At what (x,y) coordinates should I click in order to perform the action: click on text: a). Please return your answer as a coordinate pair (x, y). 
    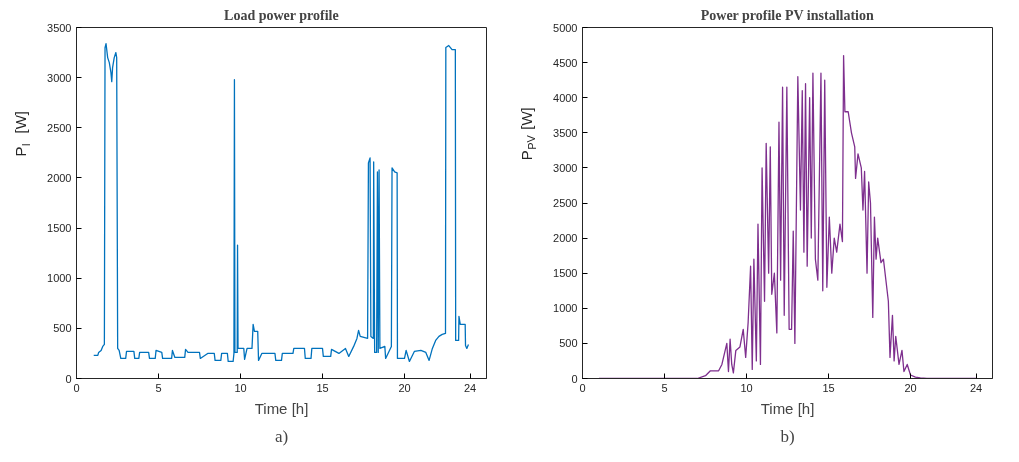
    Looking at the image, I should click on (281, 436).